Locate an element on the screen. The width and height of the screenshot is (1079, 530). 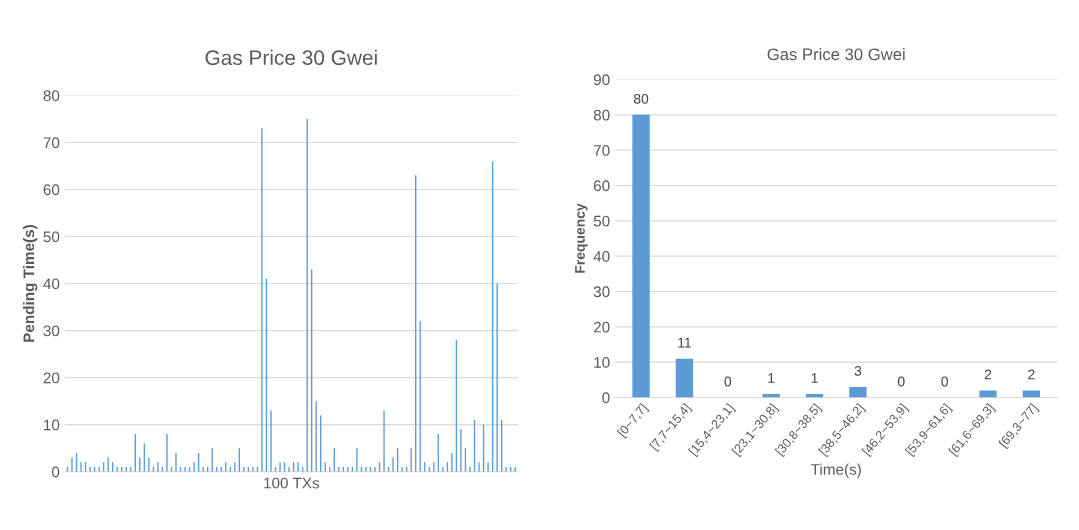
data-label: 3 is located at coordinates (858, 370).